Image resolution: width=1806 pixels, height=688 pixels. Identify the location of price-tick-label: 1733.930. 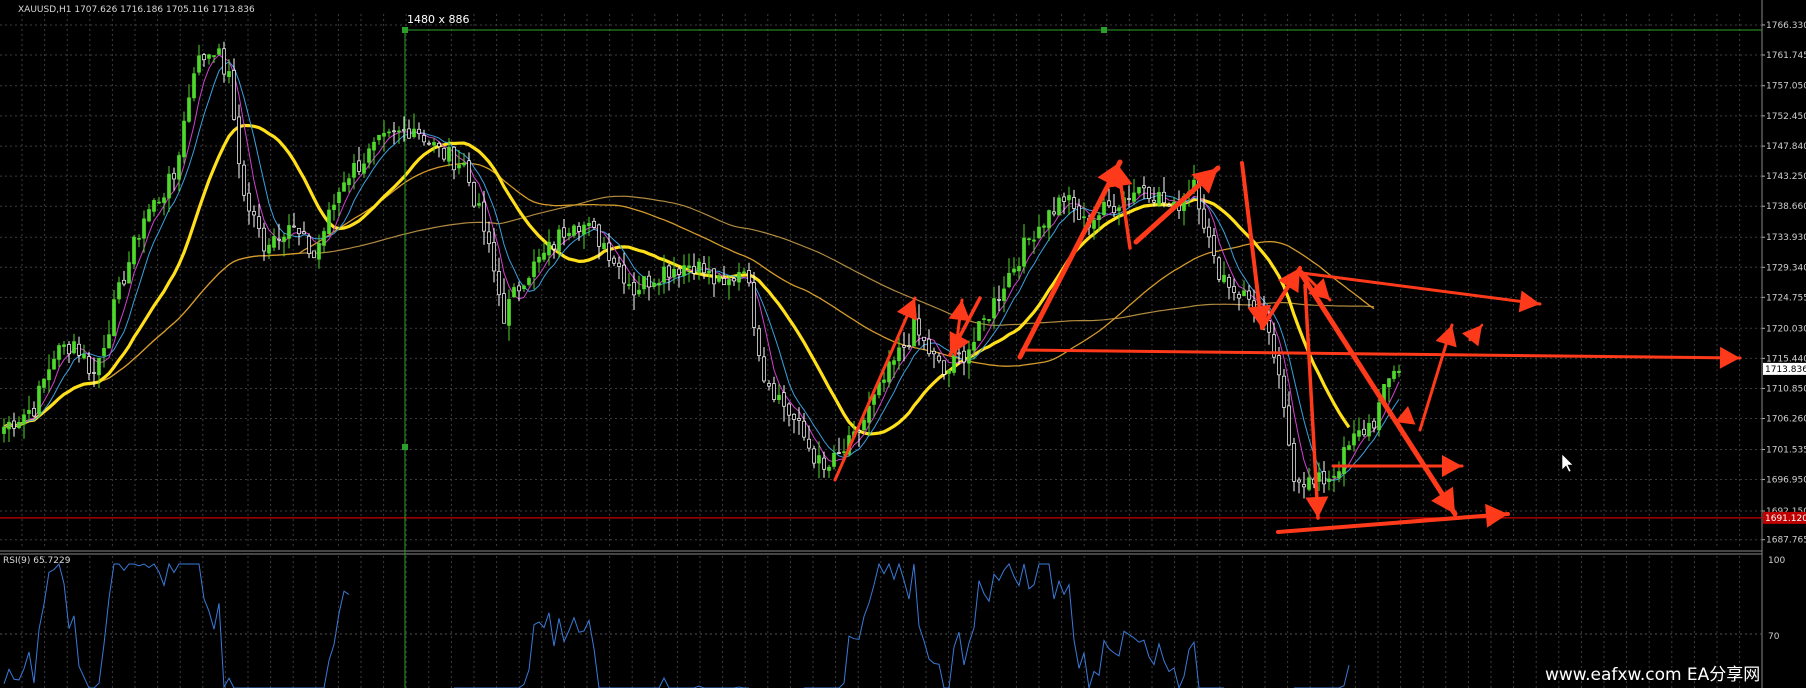
(1786, 238).